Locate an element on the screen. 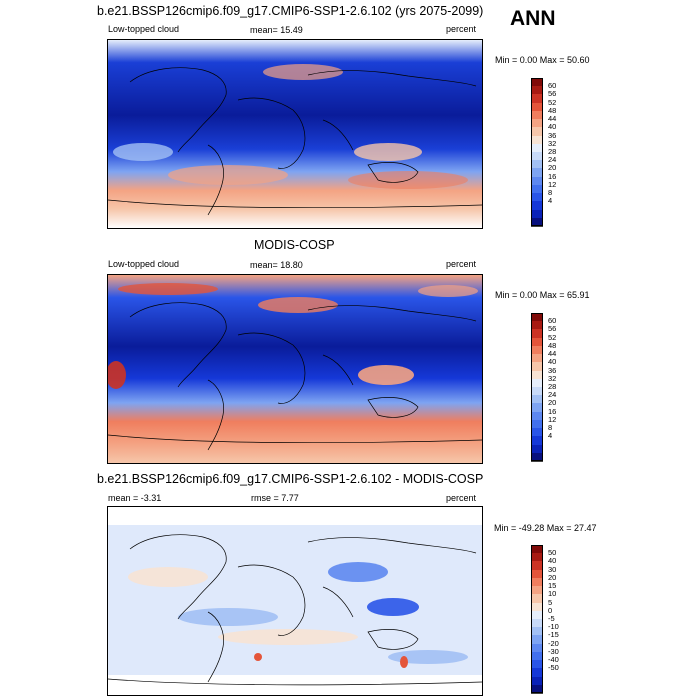 Image resolution: width=700 pixels, height=700 pixels. panel1-minmax: Min = 0.00 Max = 50.60 is located at coordinates (542, 60).